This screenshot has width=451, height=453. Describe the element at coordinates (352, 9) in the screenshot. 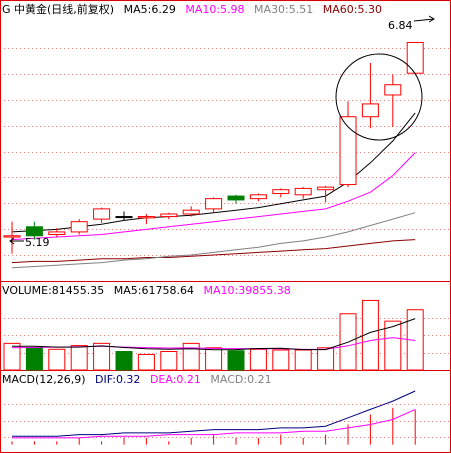

I see `price-ma60-label: MA60:5.30` at that location.